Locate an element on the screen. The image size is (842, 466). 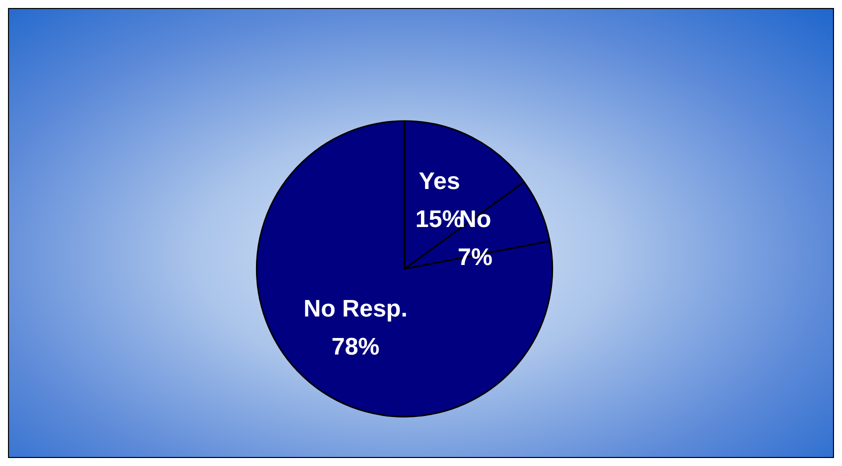
slice-label: Yes is located at coordinates (439, 181).